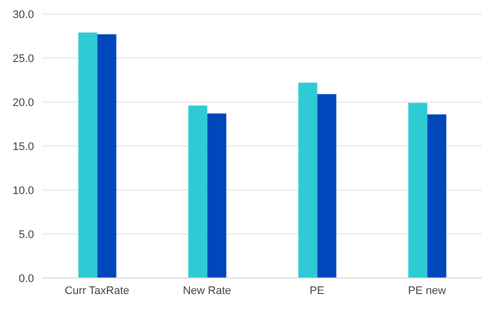 The height and width of the screenshot is (330, 500). I want to click on x-tick-label: New Rate, so click(207, 290).